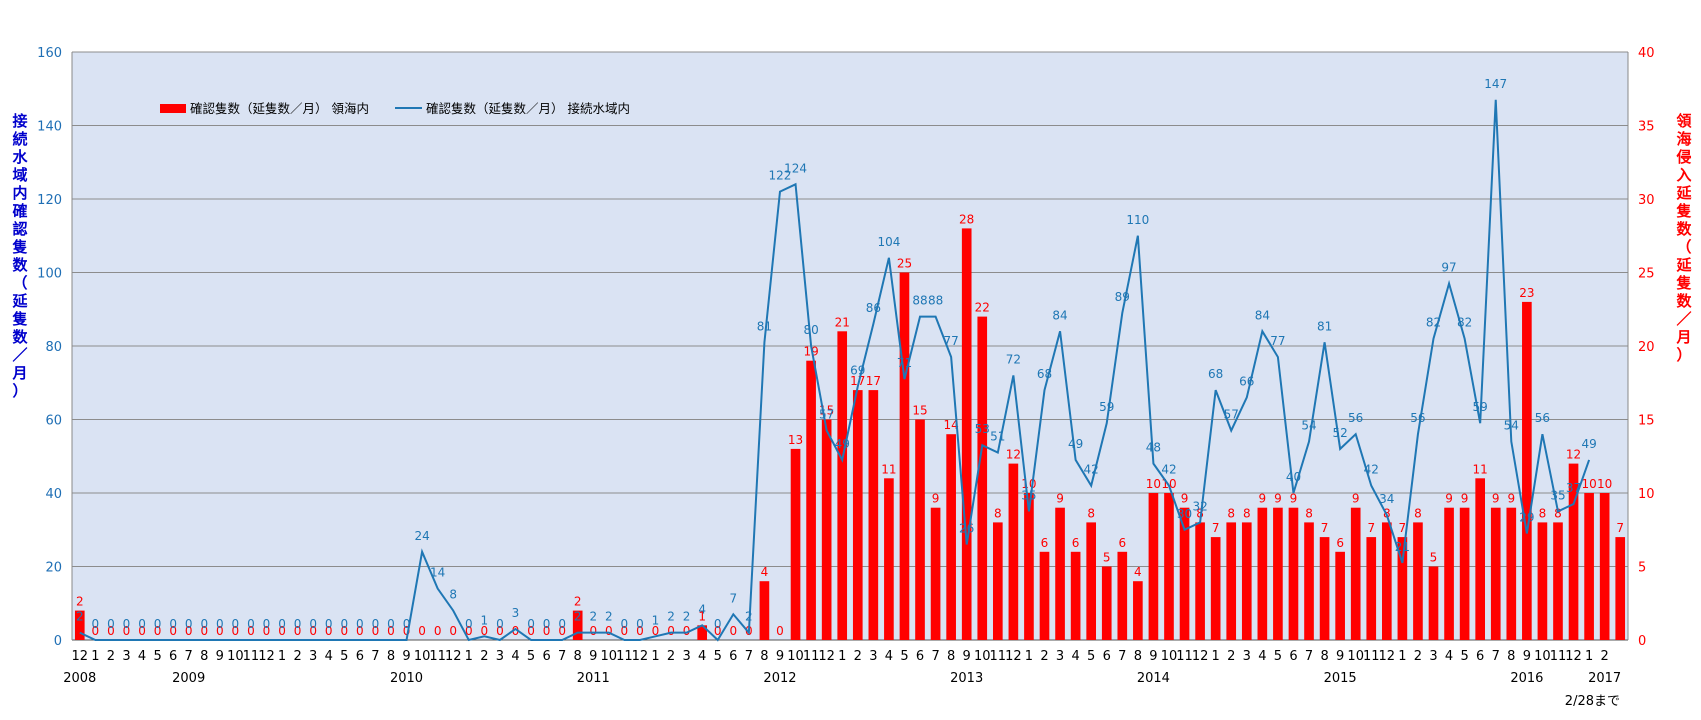 Image resolution: width=1701 pixels, height=720 pixels. What do you see at coordinates (1355, 656) in the screenshot?
I see `x-tick: 10` at bounding box center [1355, 656].